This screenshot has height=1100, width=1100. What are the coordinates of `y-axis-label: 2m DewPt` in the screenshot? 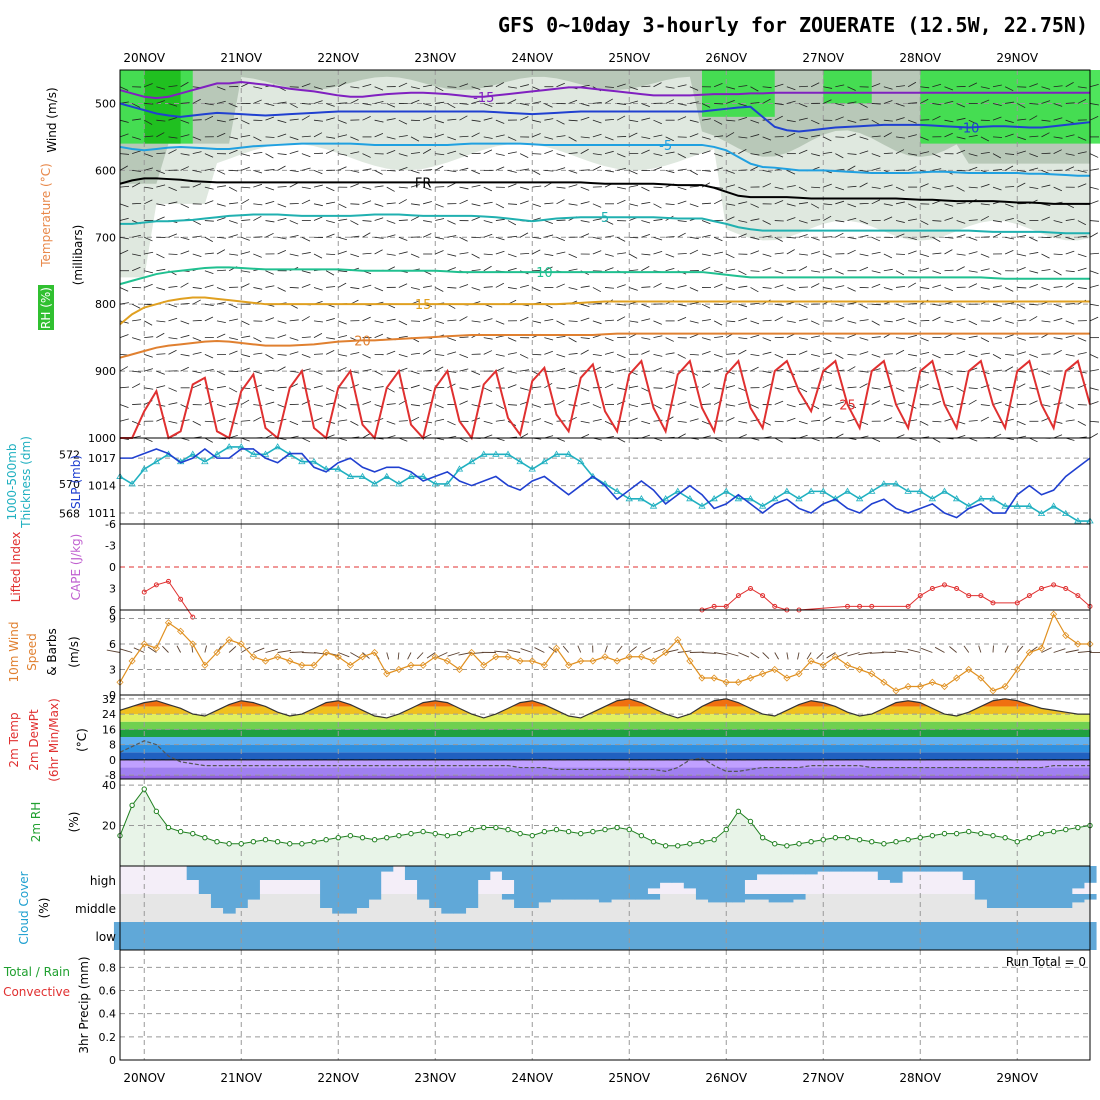 It's located at (34, 740).